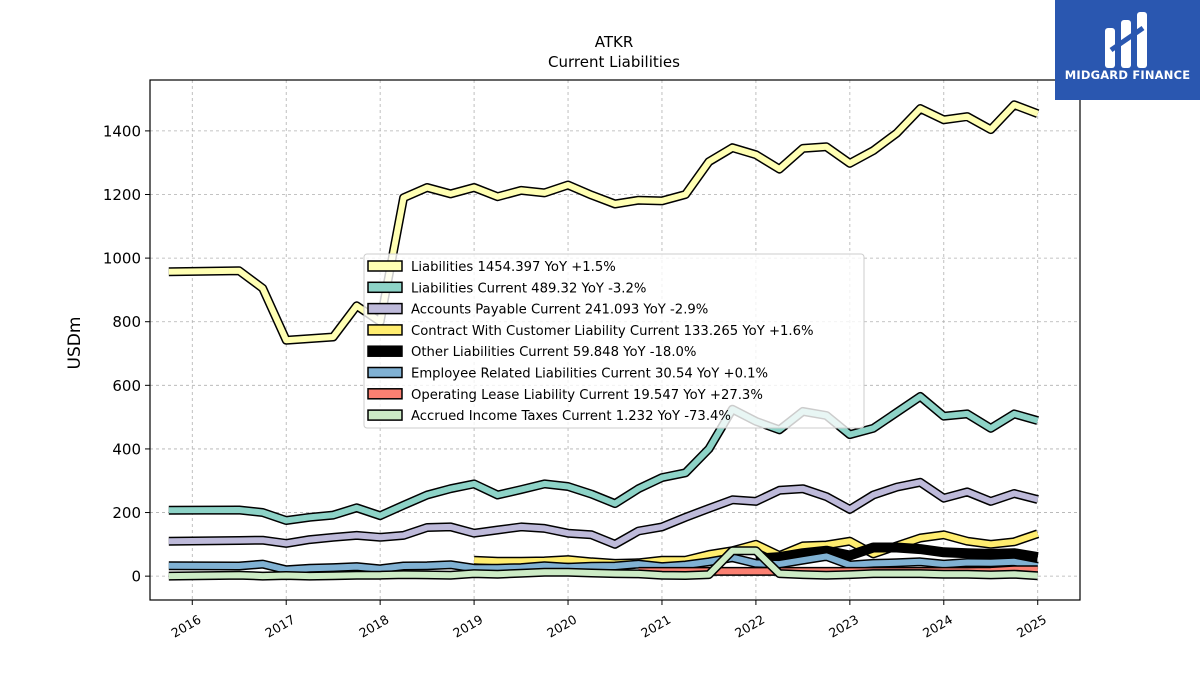  I want to click on x-tick-label: 2019, so click(467, 626).